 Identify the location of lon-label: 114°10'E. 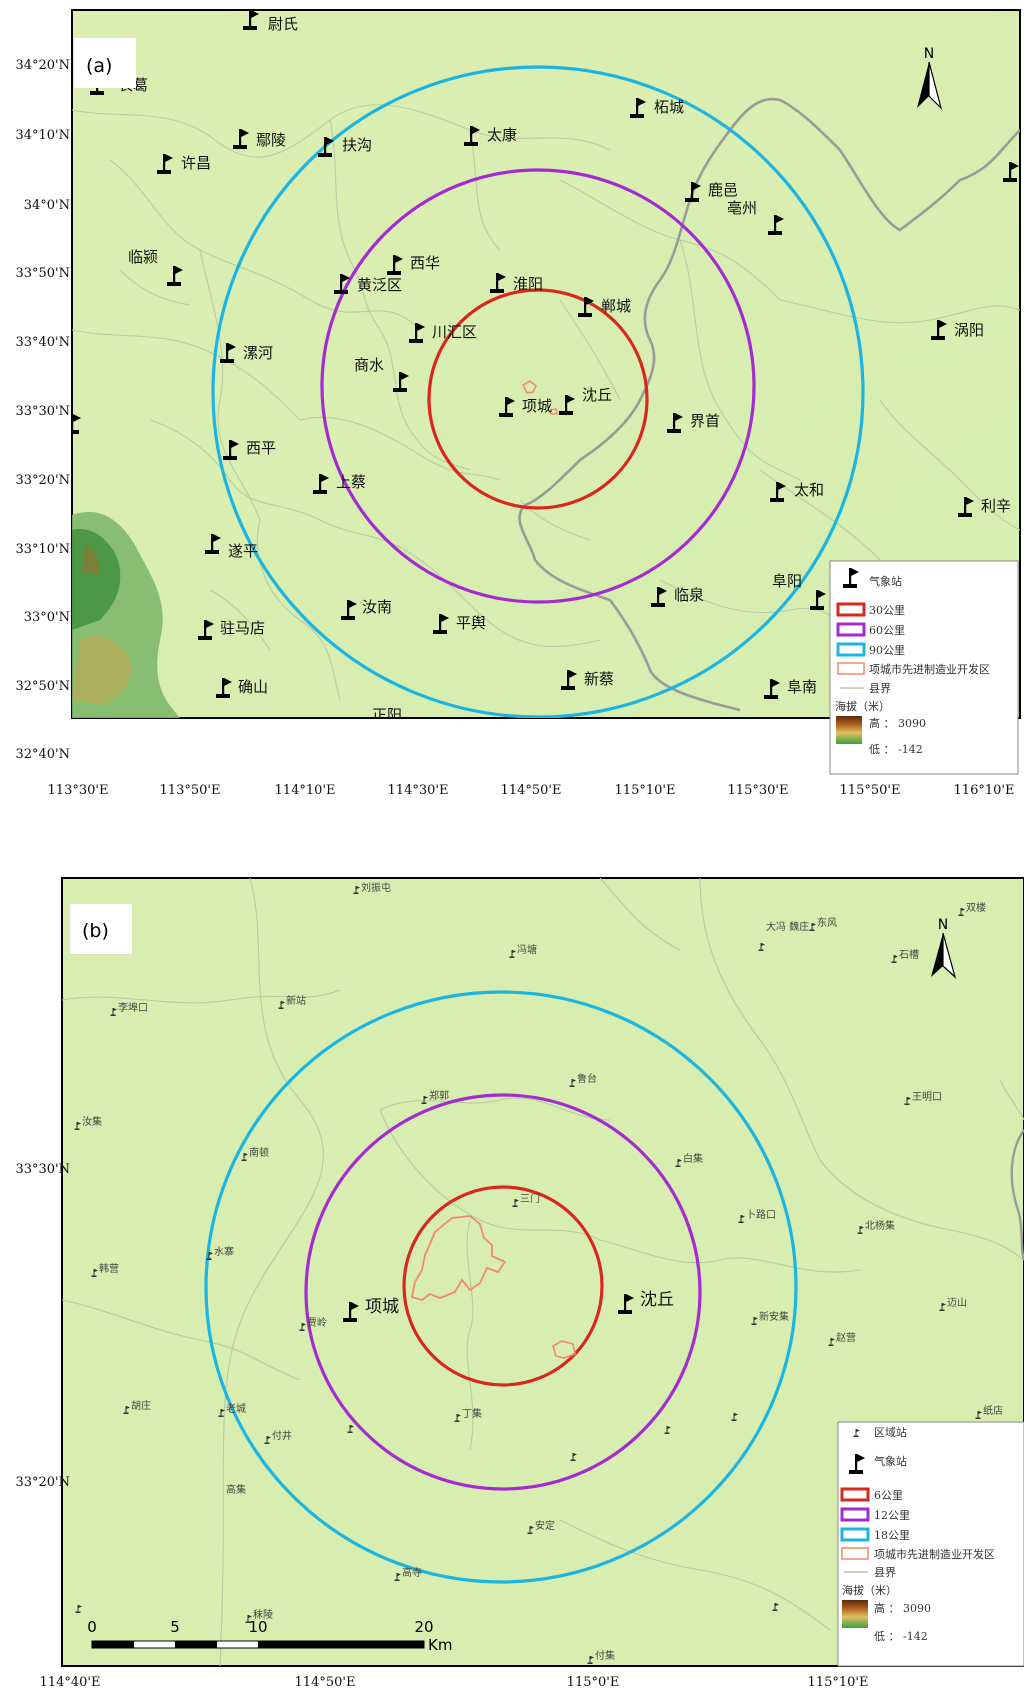
(305, 790).